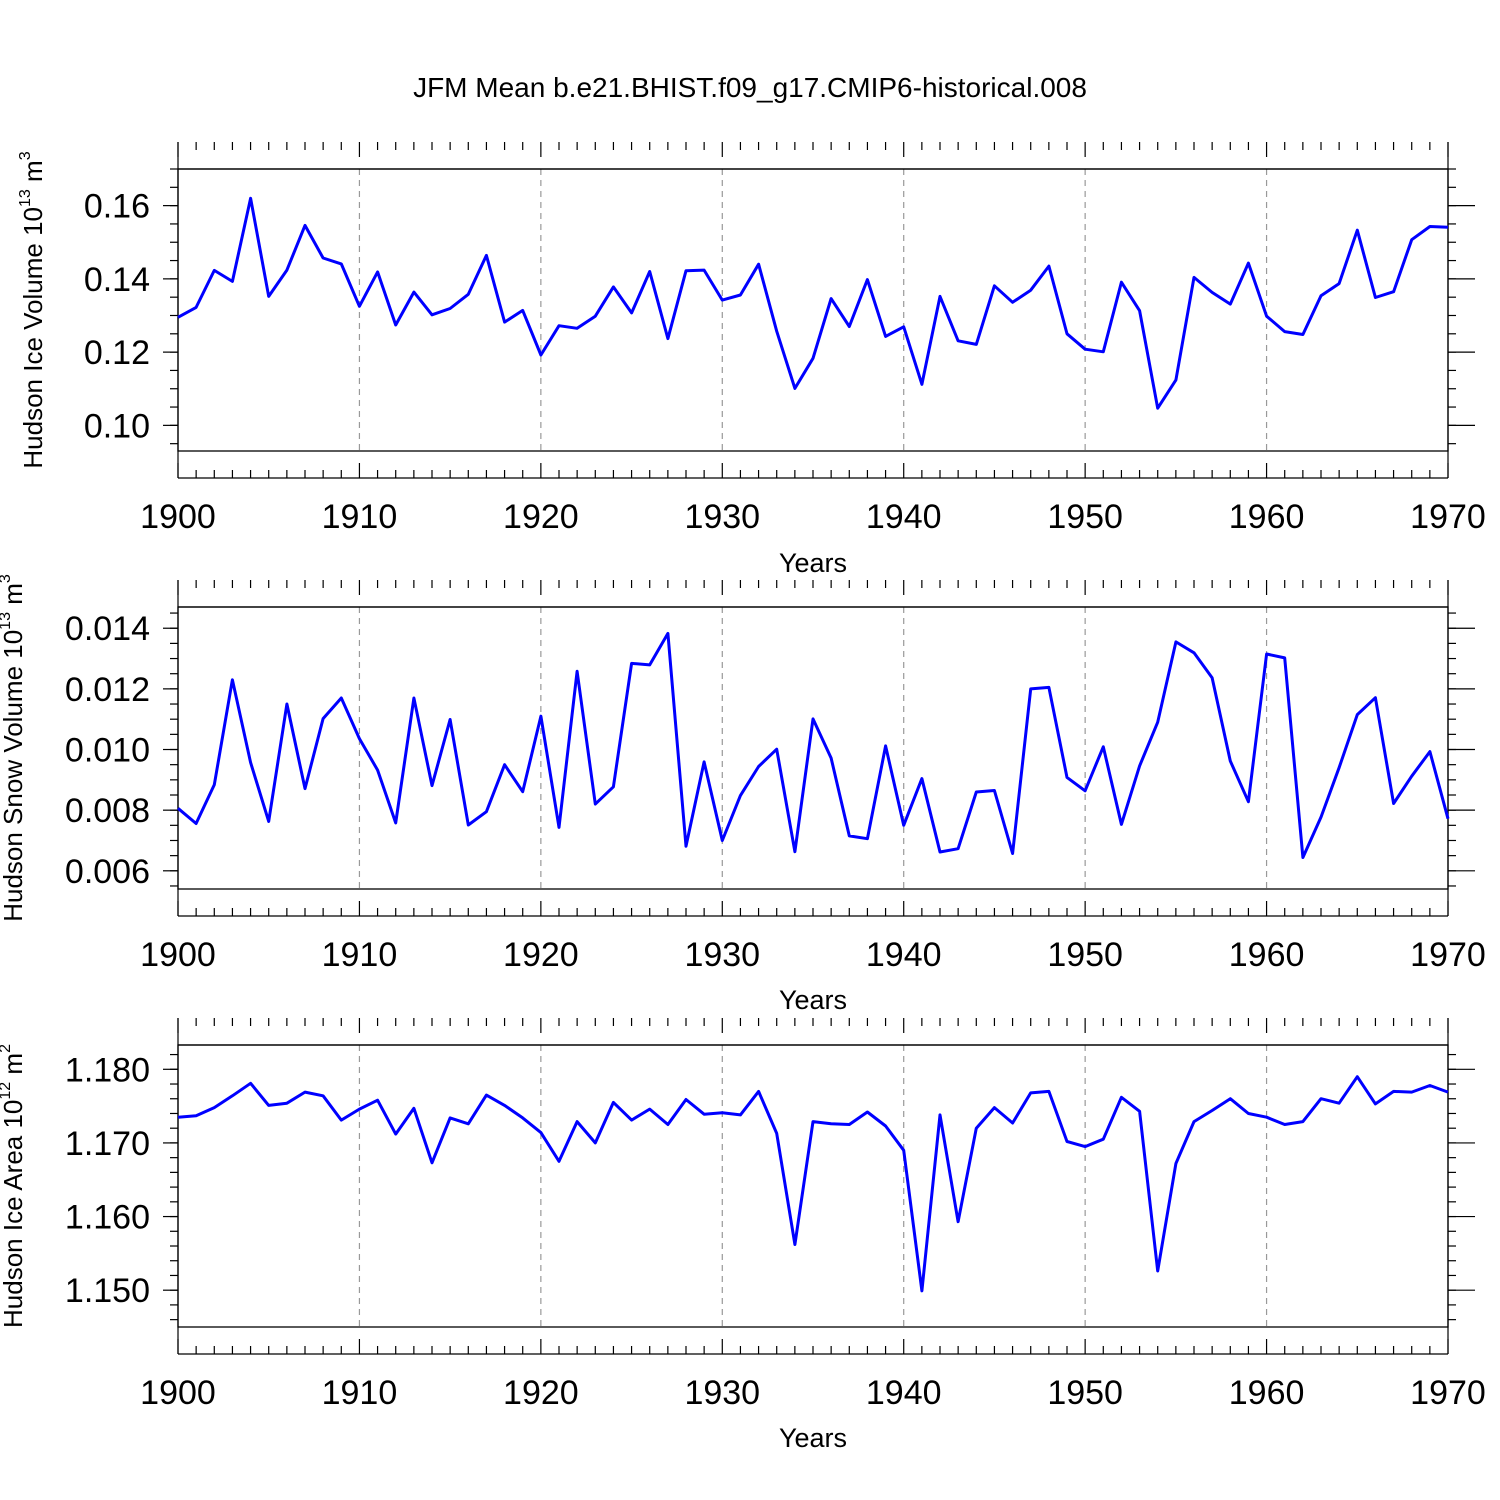  Describe the element at coordinates (107, 811) in the screenshot. I see `y-tick-label: 0.008` at that location.